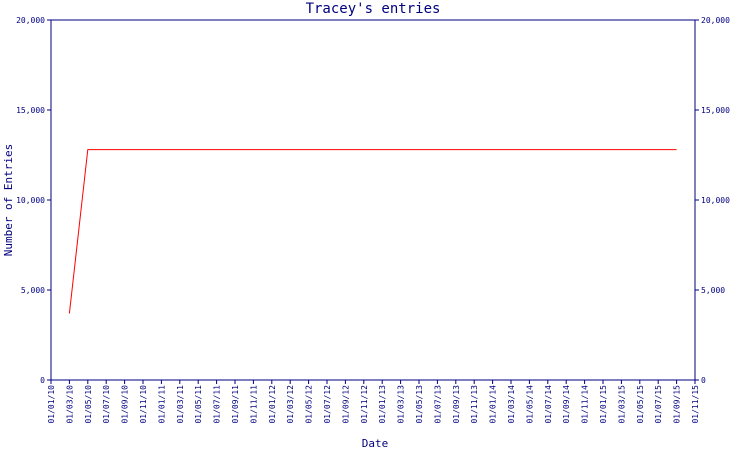 The width and height of the screenshot is (750, 450). What do you see at coordinates (217, 404) in the screenshot?
I see `x-tick-label: 01/07/11` at bounding box center [217, 404].